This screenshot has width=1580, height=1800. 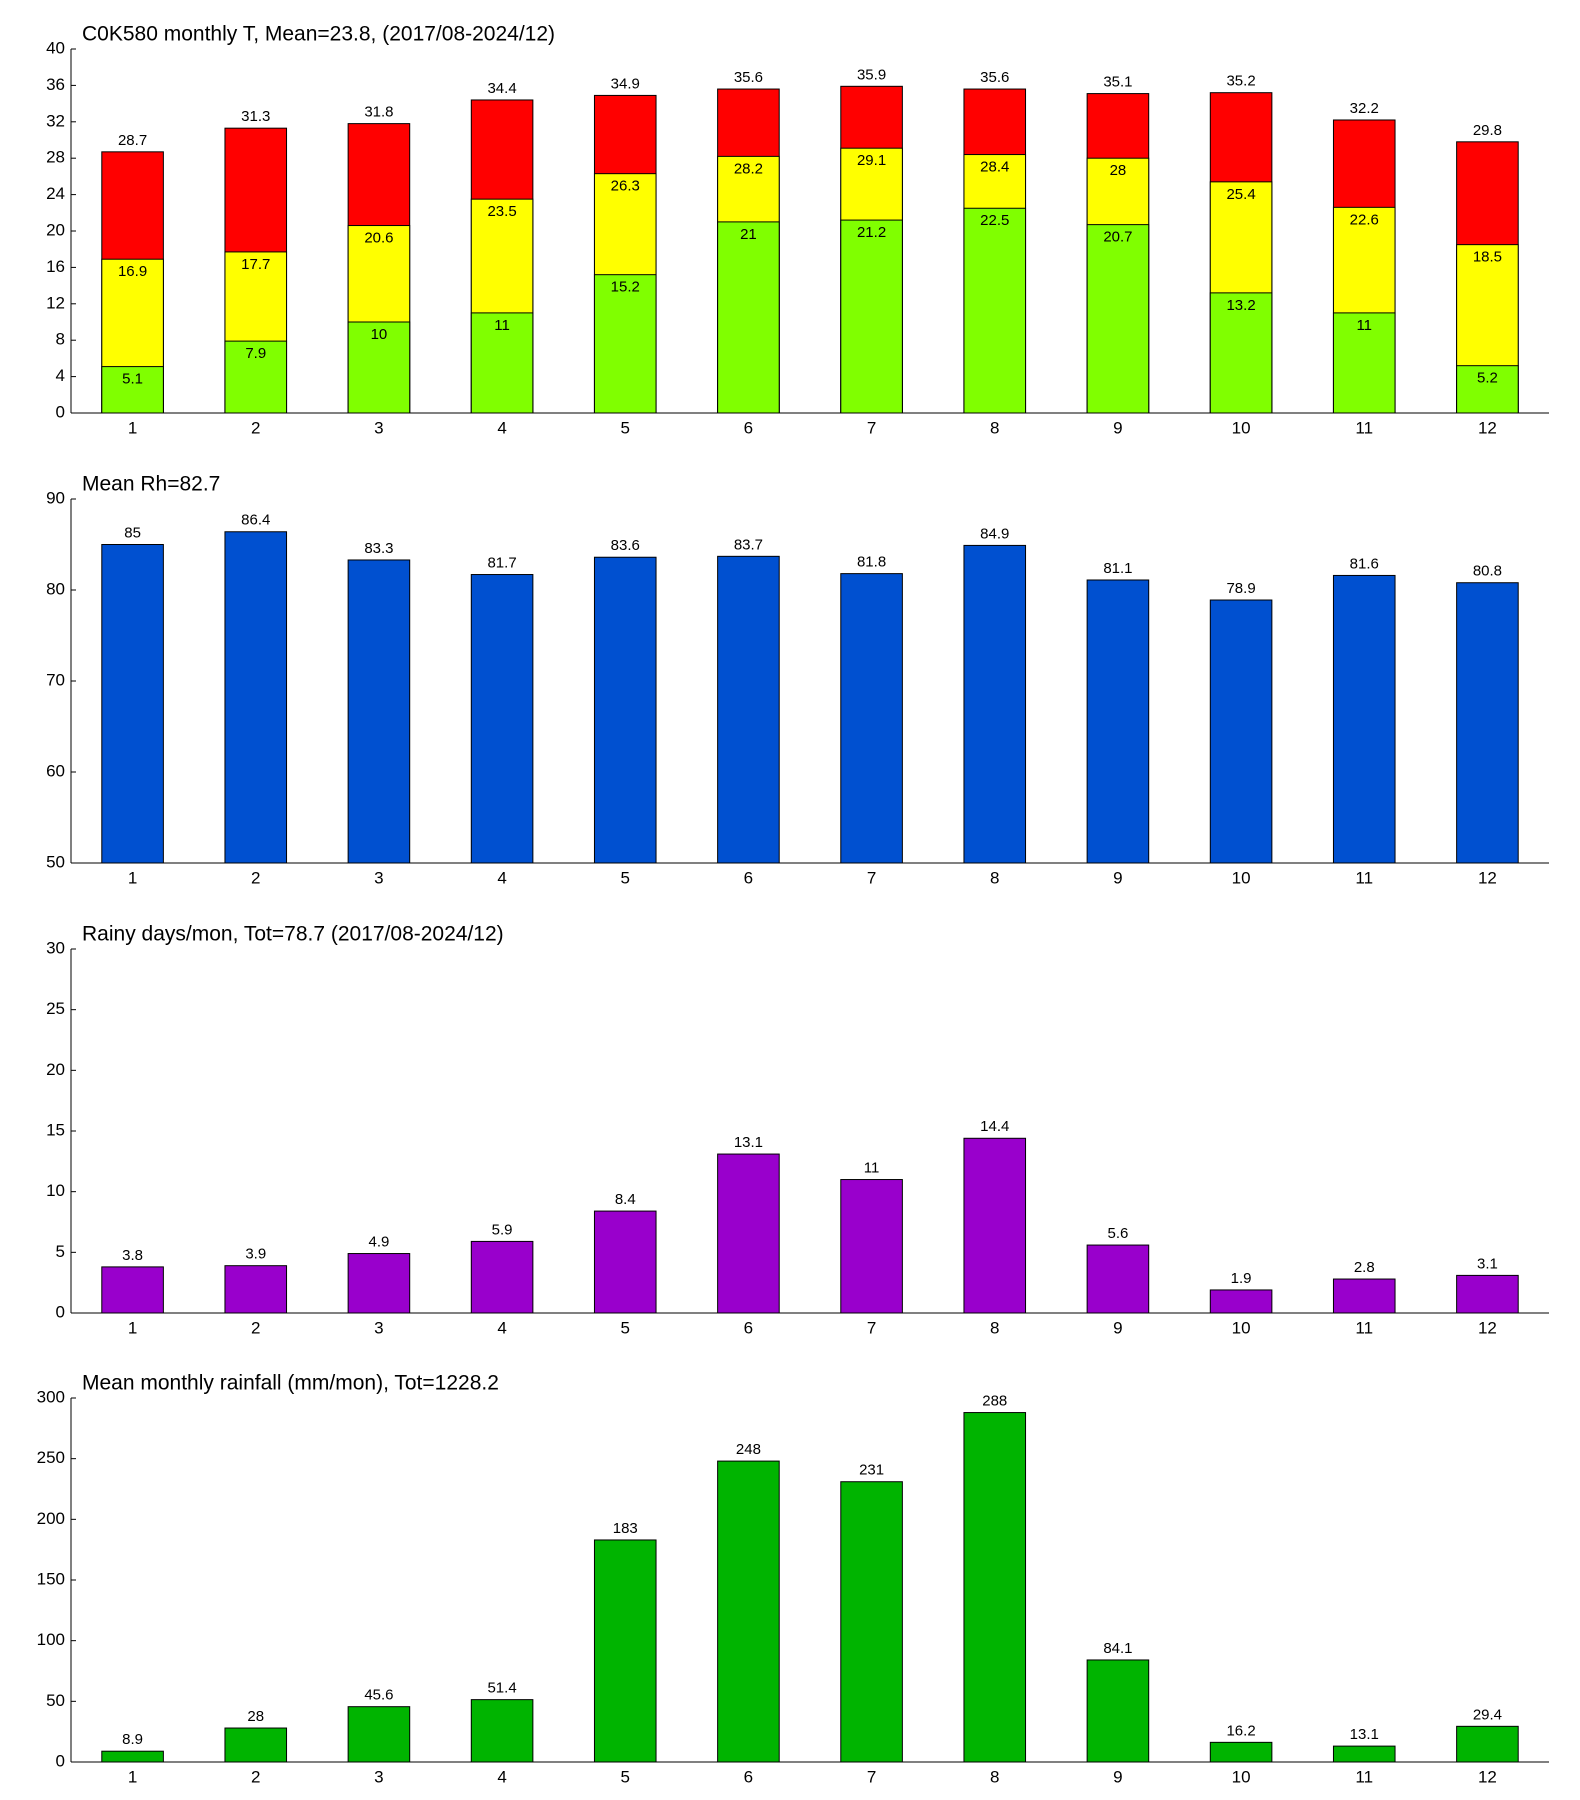 I want to click on value-label: 3.1, so click(x=1487, y=1263).